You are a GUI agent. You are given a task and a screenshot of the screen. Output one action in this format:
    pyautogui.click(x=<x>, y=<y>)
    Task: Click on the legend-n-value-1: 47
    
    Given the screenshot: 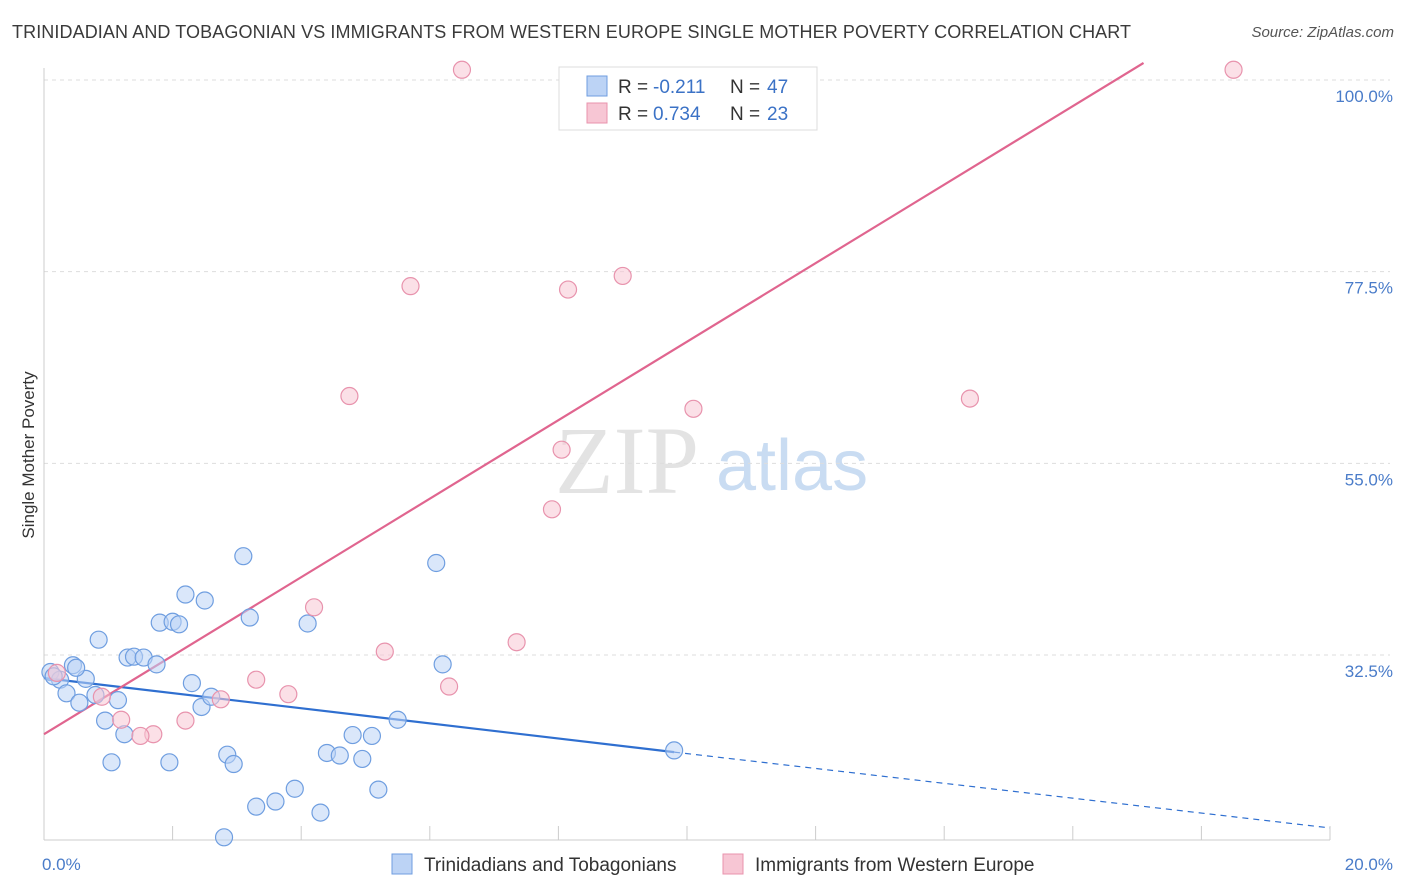 What is the action you would take?
    pyautogui.click(x=777, y=87)
    